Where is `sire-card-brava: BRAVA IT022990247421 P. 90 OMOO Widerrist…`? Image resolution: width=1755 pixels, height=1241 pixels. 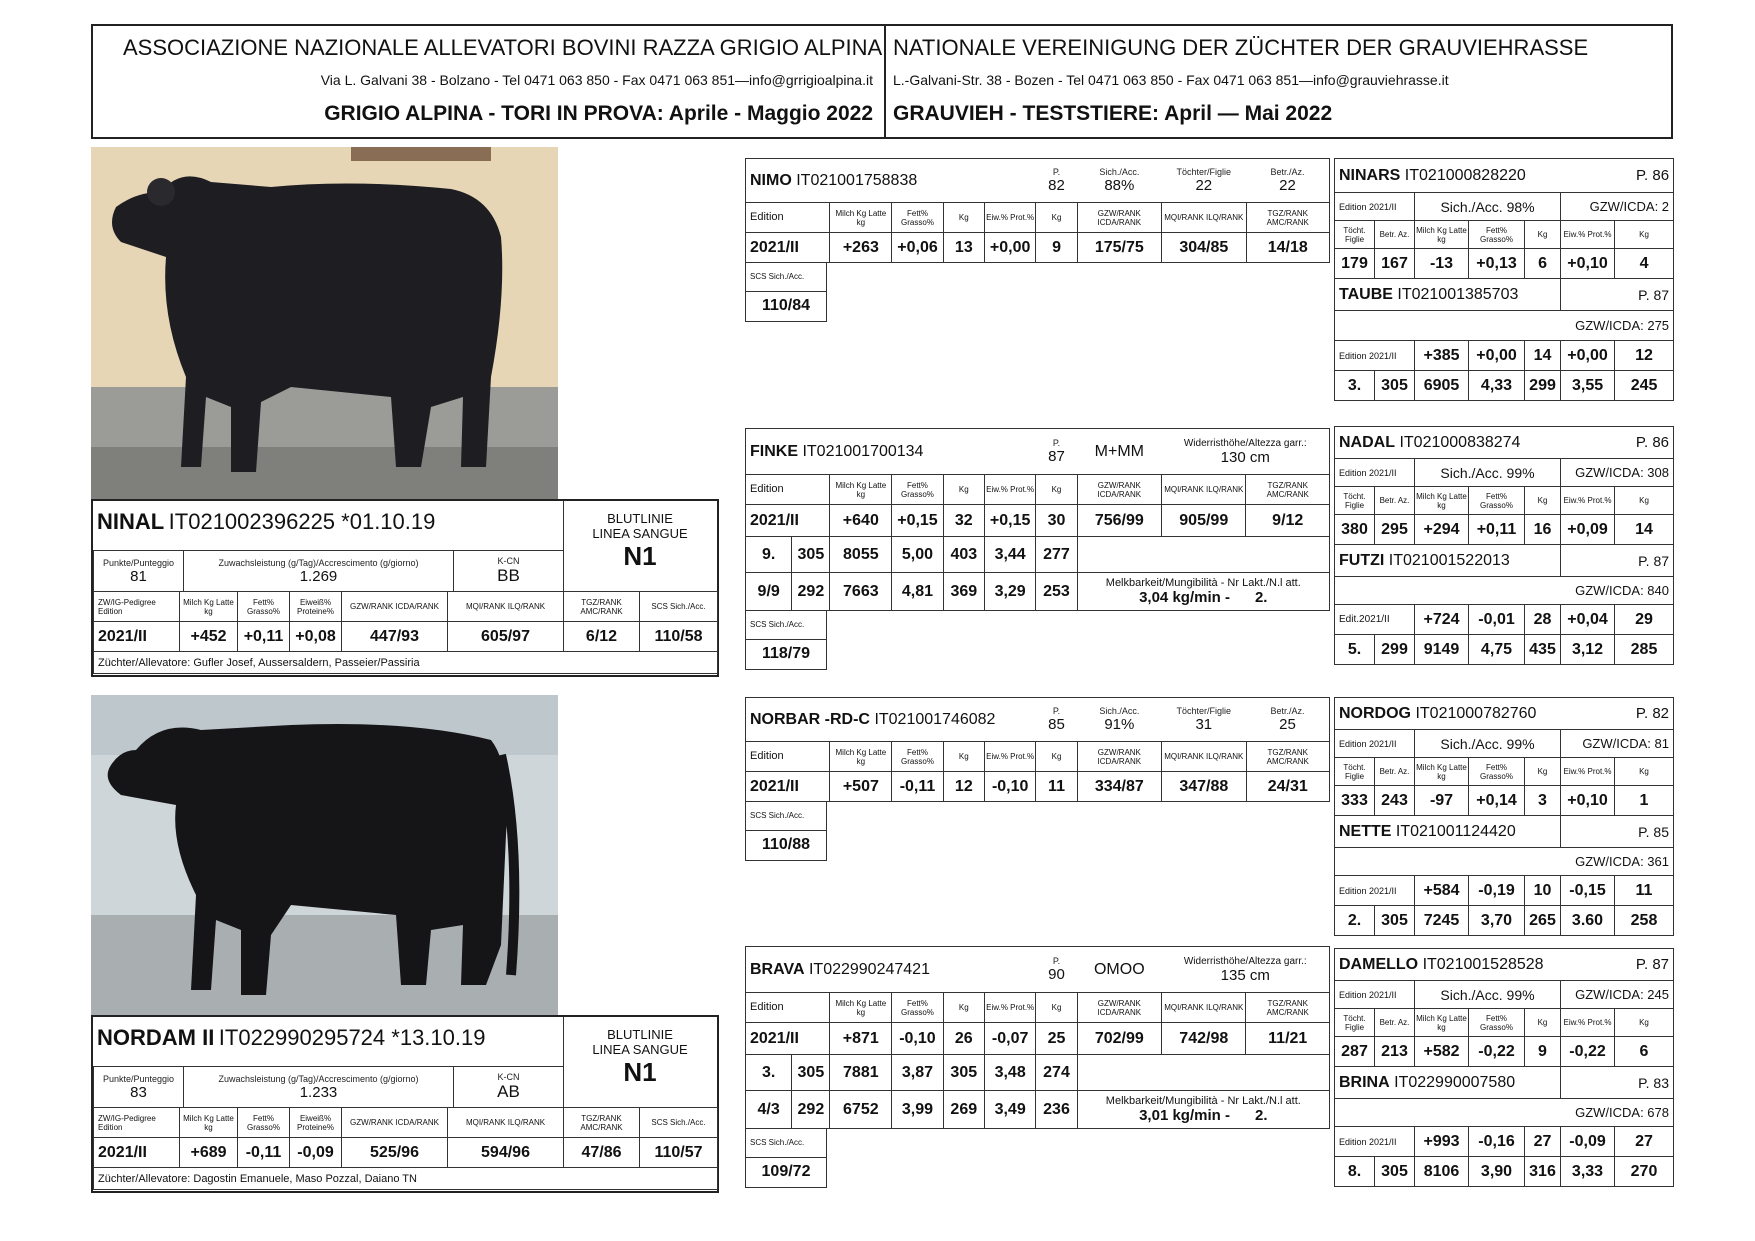
sire-card-brava: BRAVA IT022990247421 P. 90 OMOO Widerrist… is located at coordinates (1037, 1067).